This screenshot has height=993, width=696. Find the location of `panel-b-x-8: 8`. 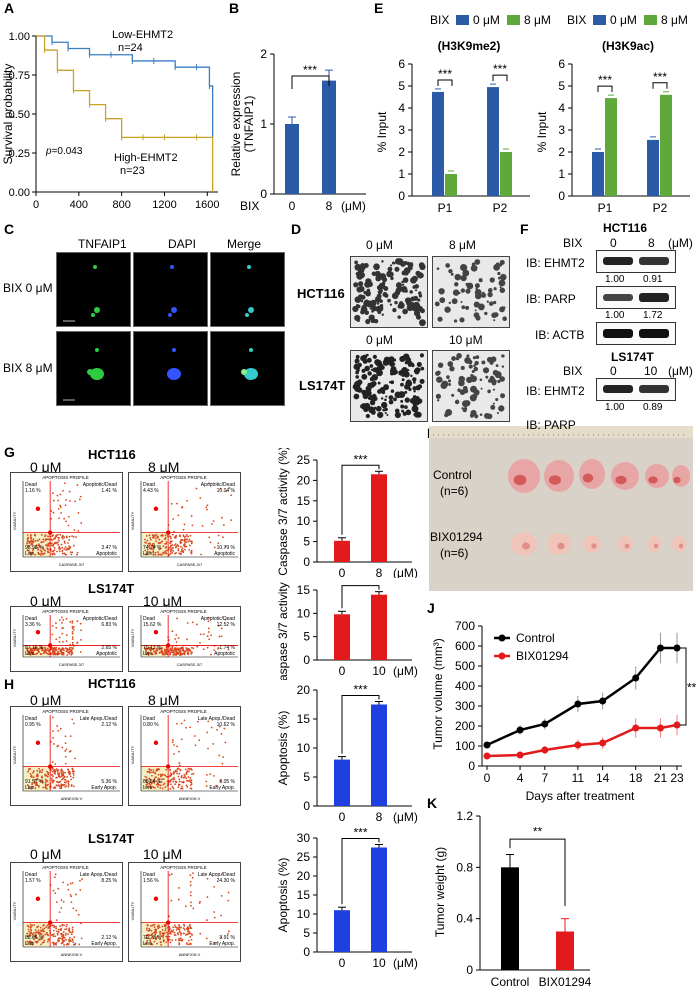

panel-b-x-8: 8 is located at coordinates (329, 206).